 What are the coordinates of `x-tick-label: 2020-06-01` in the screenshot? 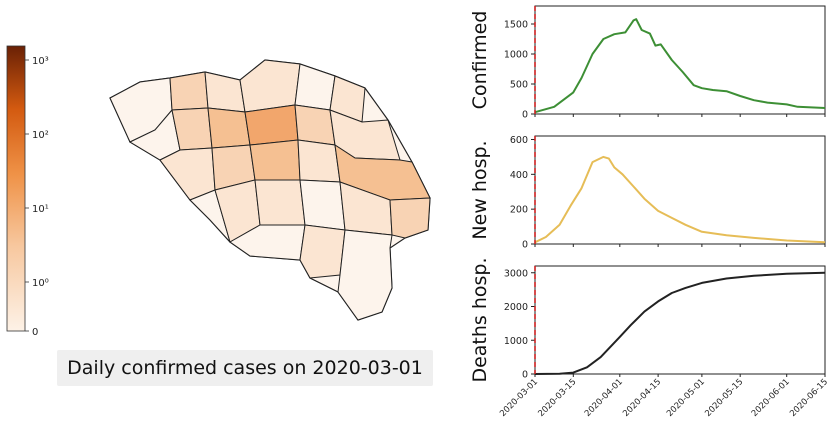 It's located at (771, 398).